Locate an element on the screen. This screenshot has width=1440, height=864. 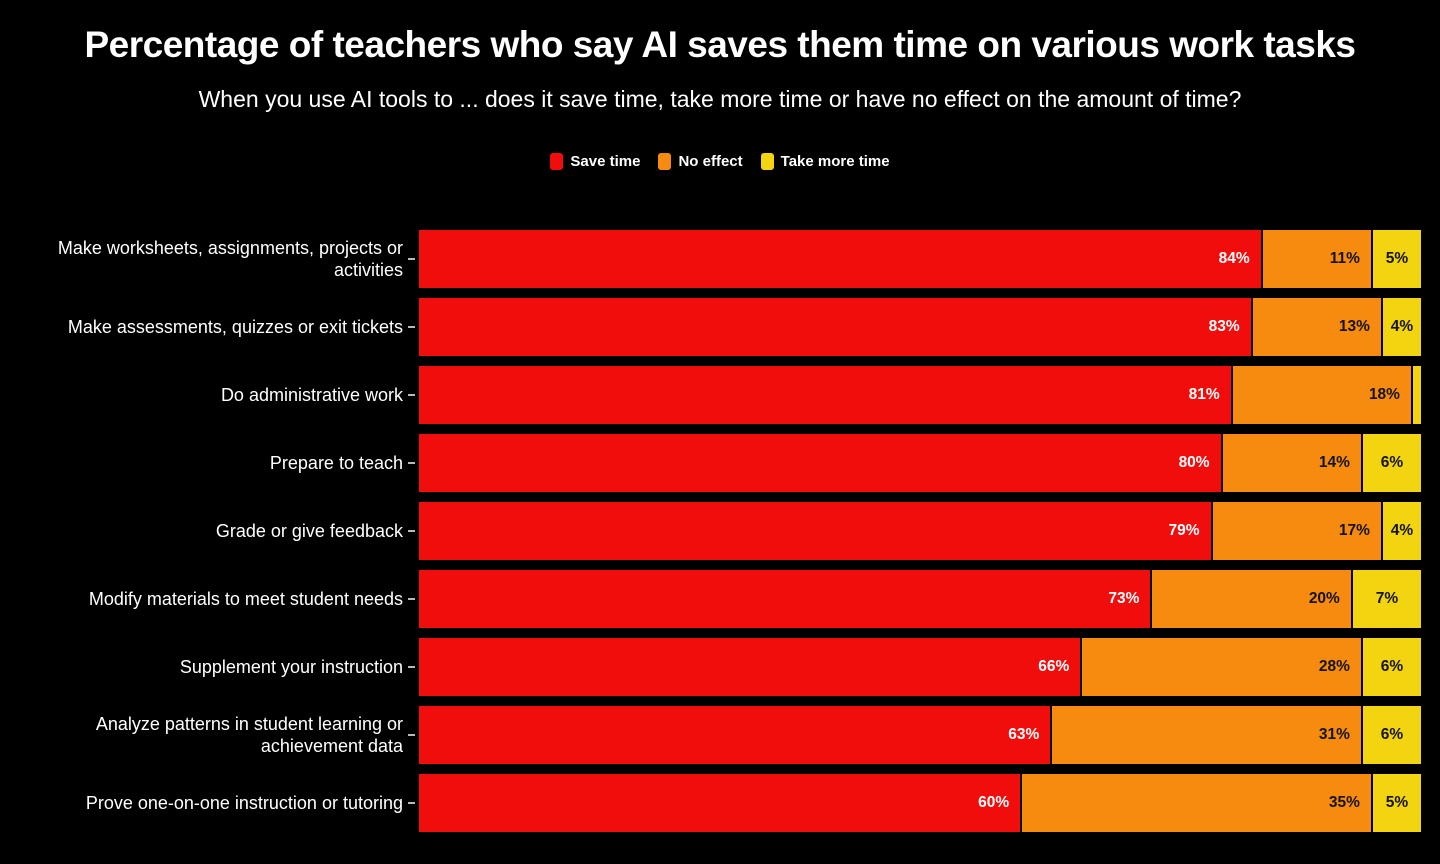
legend-swatch-take-more-time-icon is located at coordinates (767, 161).